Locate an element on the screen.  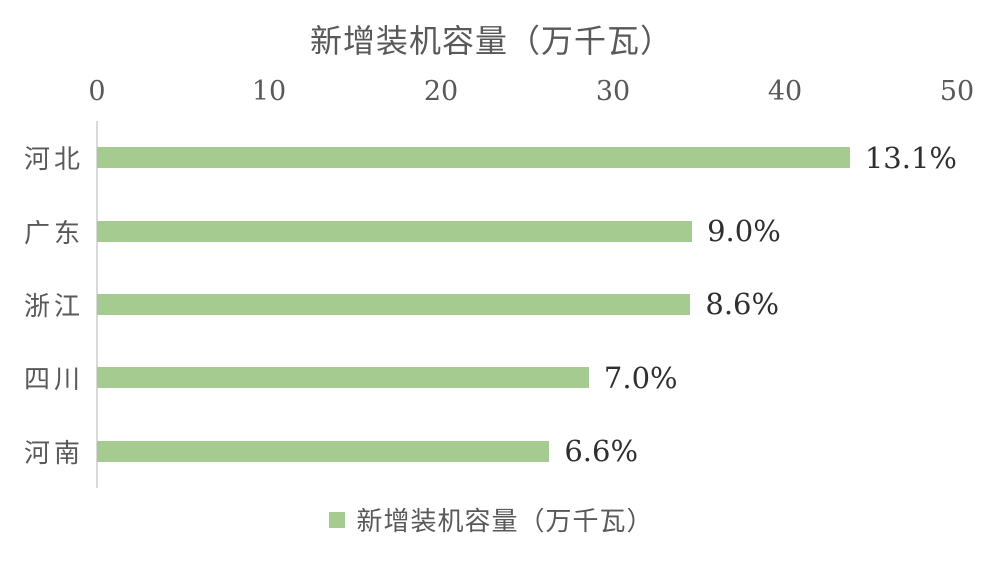
bar-track: 13.1% is located at coordinates (527, 157).